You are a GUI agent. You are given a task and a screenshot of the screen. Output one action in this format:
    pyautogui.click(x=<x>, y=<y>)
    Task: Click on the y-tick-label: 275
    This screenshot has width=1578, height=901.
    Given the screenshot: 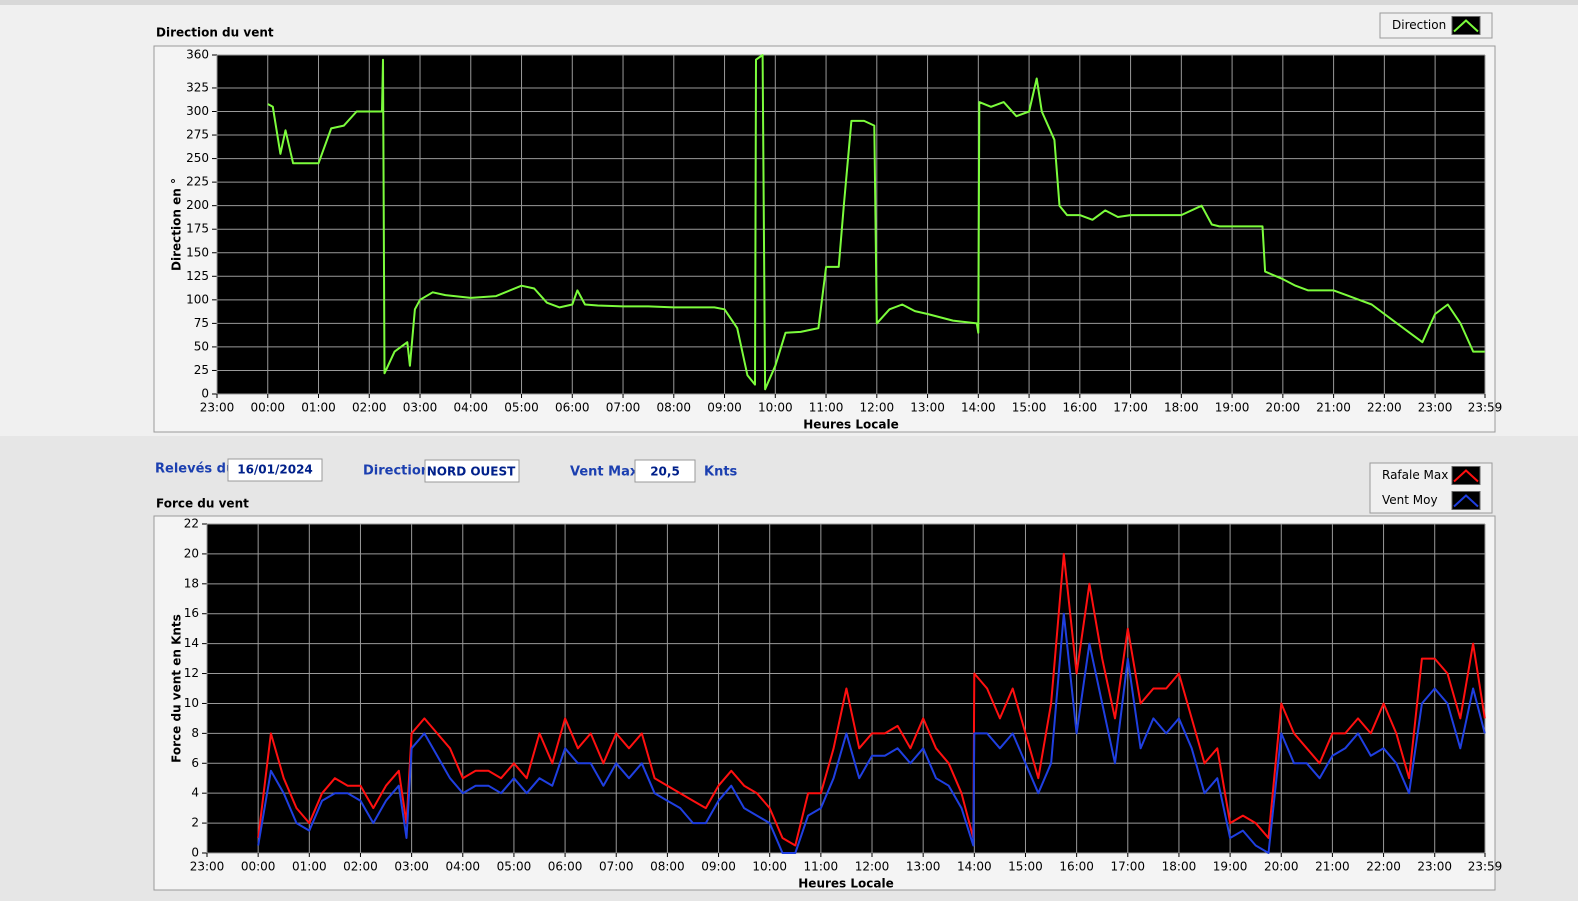 What is the action you would take?
    pyautogui.click(x=197, y=135)
    